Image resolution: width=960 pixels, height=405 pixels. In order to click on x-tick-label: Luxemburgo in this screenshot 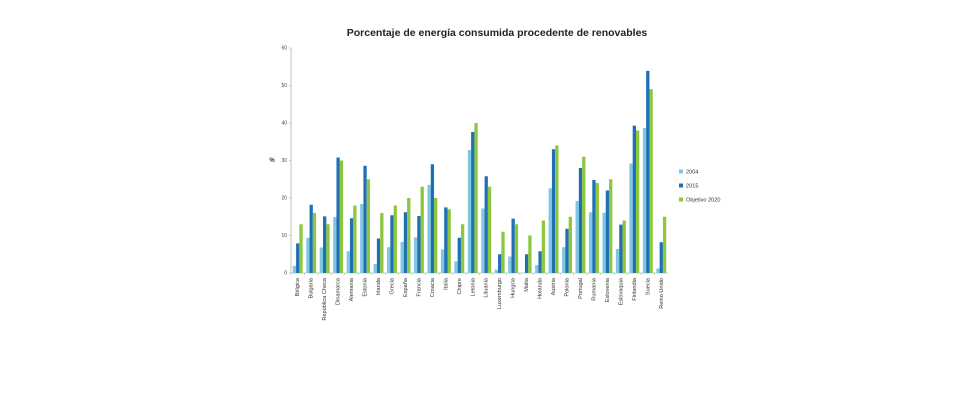, I will do `click(500, 293)`.